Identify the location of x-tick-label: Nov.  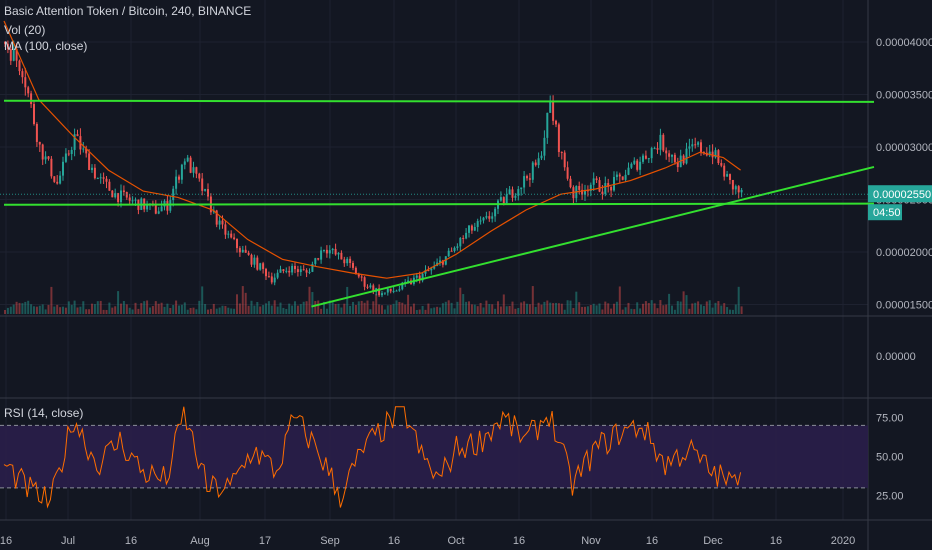
(591, 541).